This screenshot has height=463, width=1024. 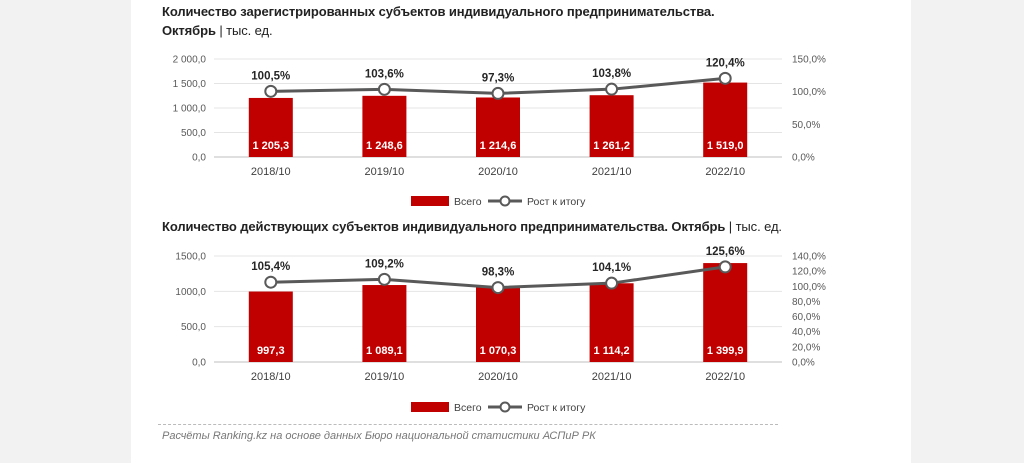 What do you see at coordinates (498, 172) in the screenshot?
I see `chart1-x-tick: 2020/10` at bounding box center [498, 172].